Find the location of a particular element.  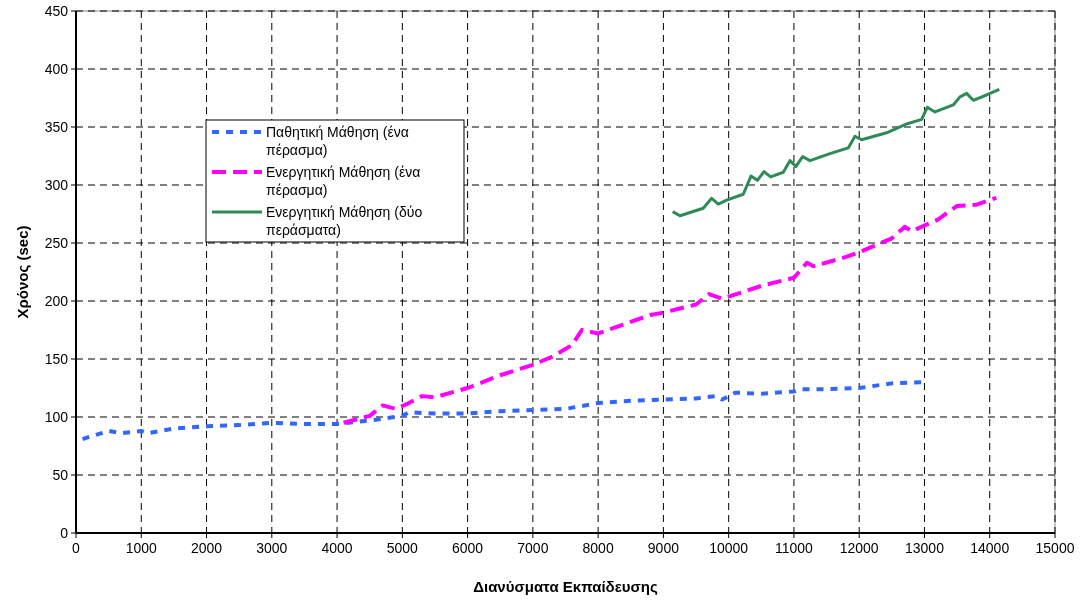

x-tick-label: 5000 is located at coordinates (402, 548).